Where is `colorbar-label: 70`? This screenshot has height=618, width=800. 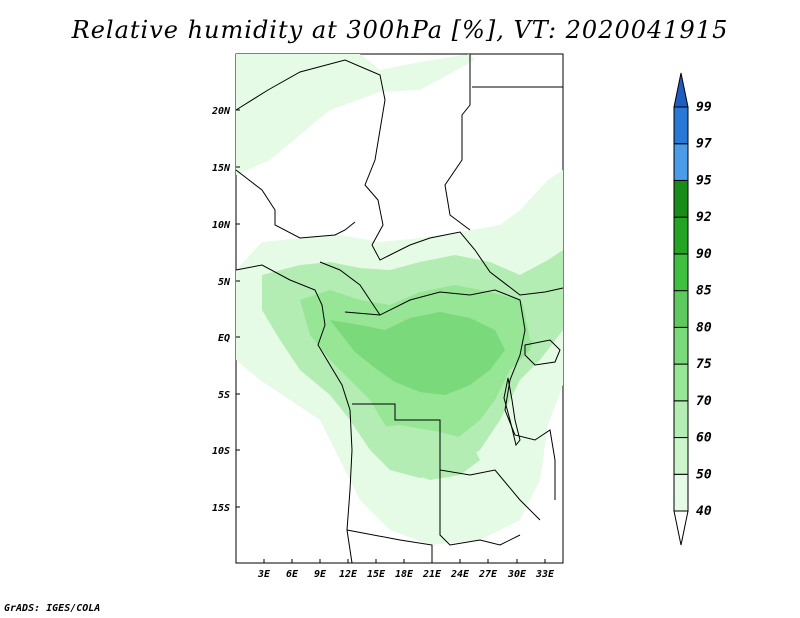
colorbar-label: 70 is located at coordinates (704, 401).